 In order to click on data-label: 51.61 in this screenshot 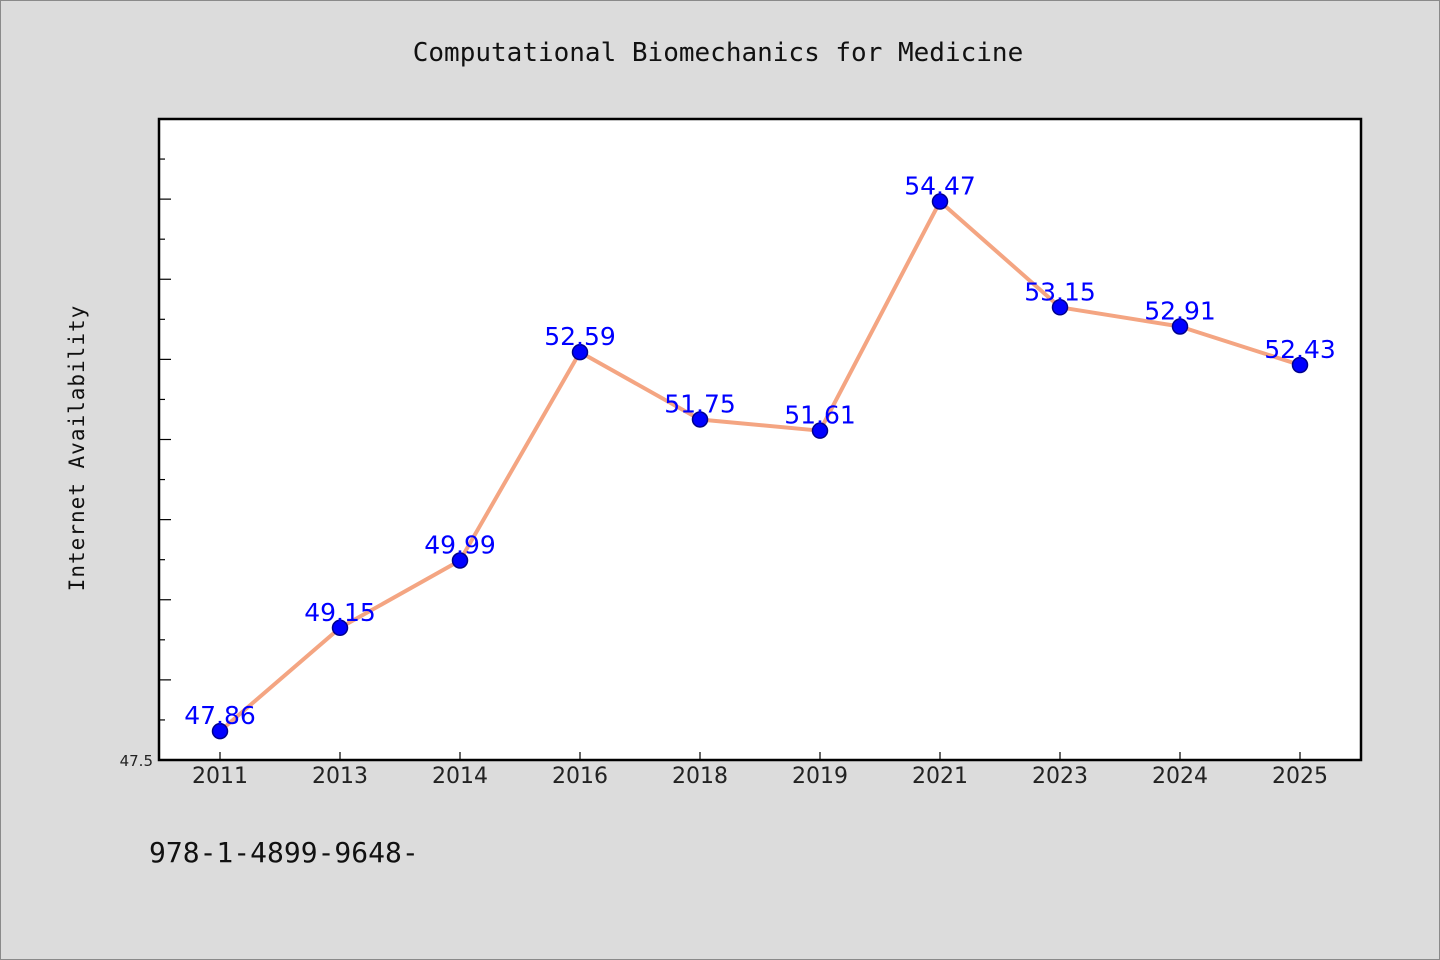, I will do `click(820, 415)`.